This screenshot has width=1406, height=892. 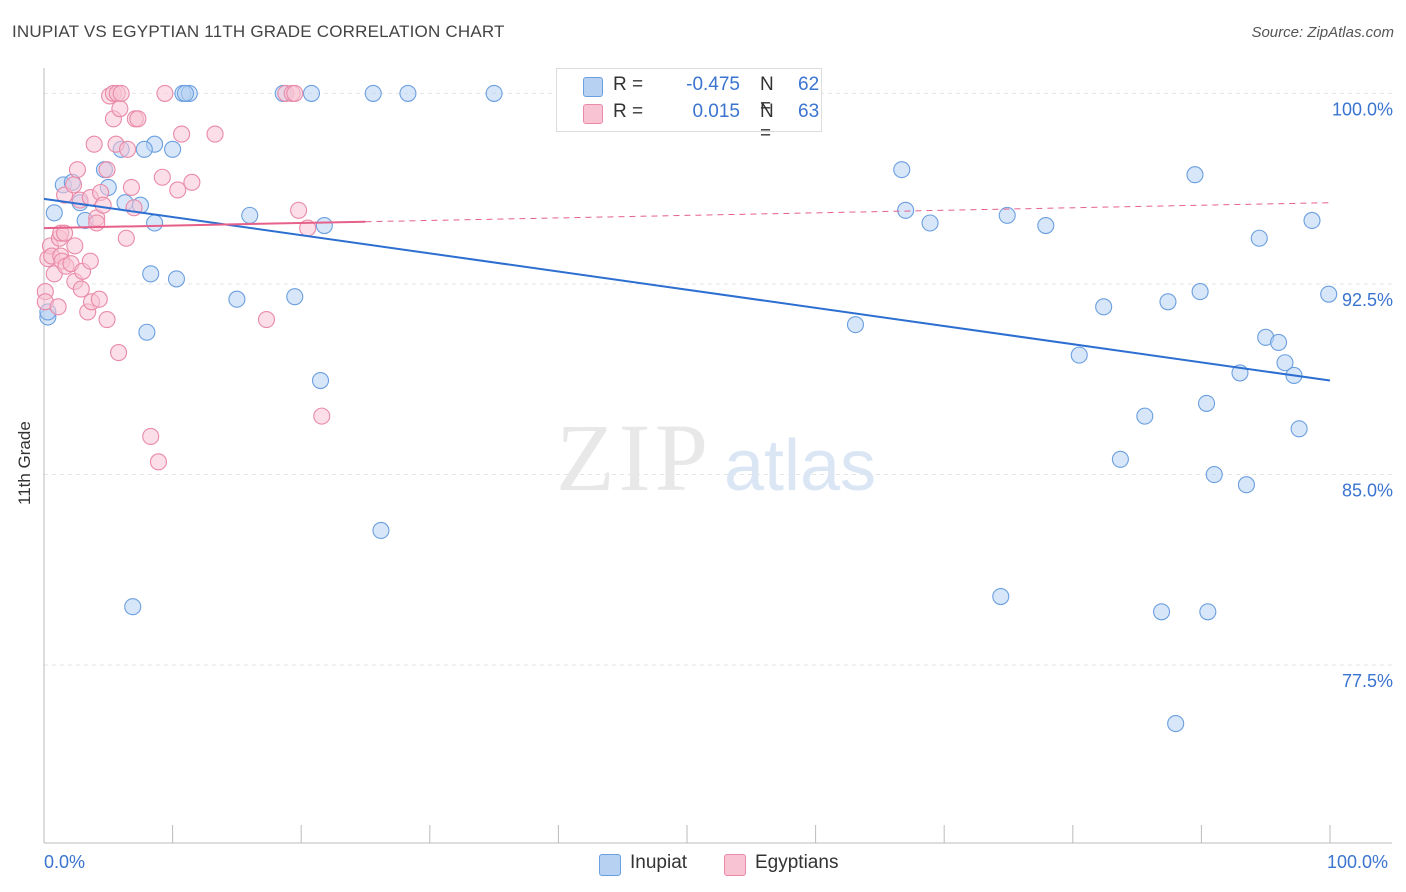 What do you see at coordinates (24, 463) in the screenshot?
I see `y-axis-label: 11th Grade` at bounding box center [24, 463].